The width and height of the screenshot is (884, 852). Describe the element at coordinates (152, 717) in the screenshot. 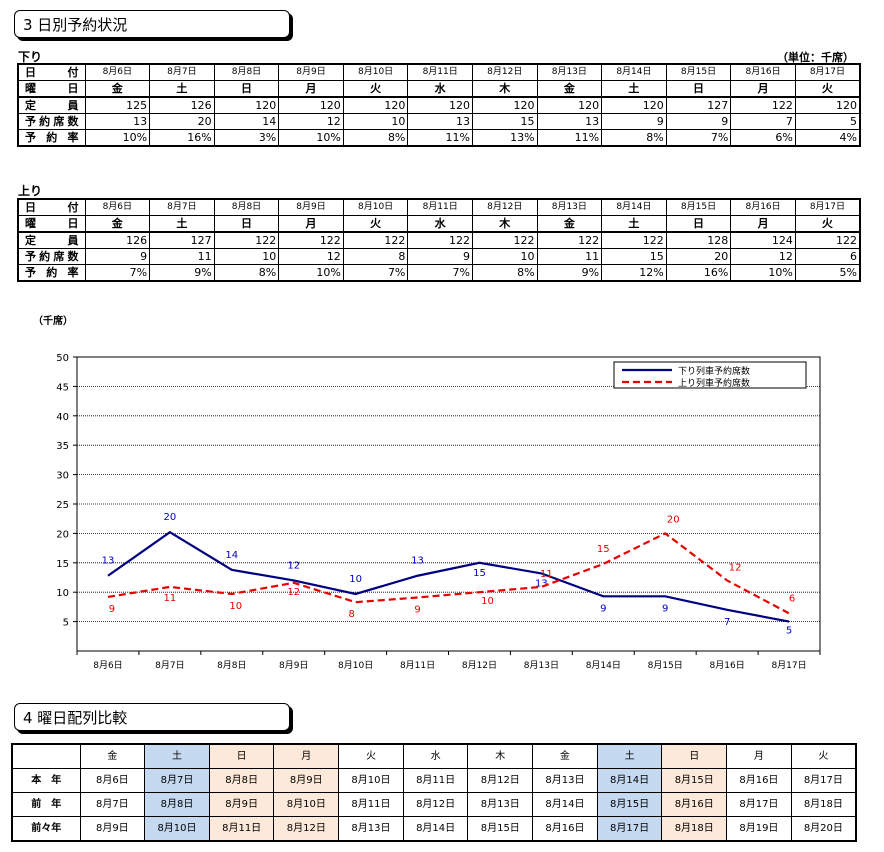

I see `section4-title: 4 曜日配列比較` at that location.